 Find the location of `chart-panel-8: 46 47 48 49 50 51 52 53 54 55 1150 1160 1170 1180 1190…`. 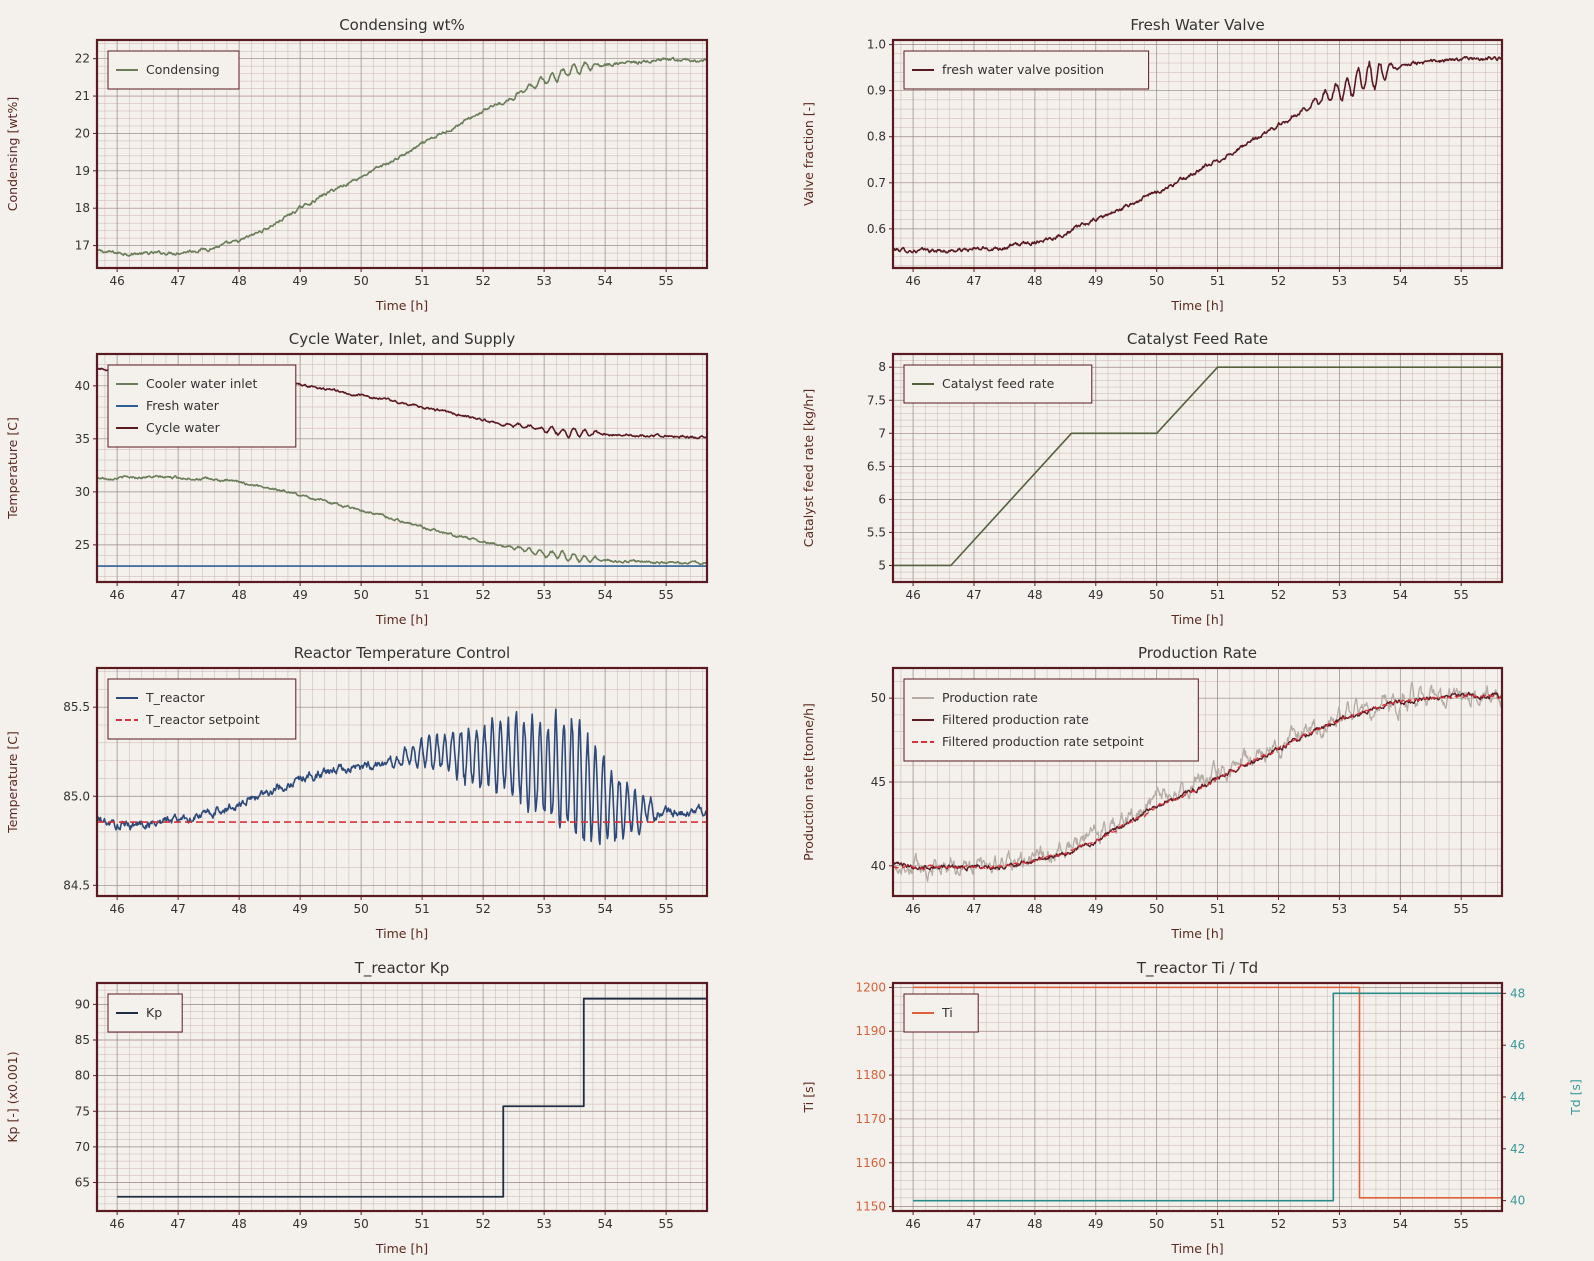

chart-panel-8: 46 47 48 49 50 51 52 53 54 55 1150 1160 1170 1180 1190… is located at coordinates (1192, 1107).